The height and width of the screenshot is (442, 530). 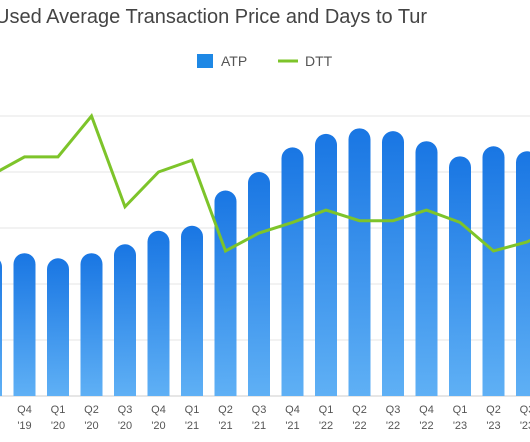 I want to click on x-tick-label: Q4'19, so click(x=24, y=418).